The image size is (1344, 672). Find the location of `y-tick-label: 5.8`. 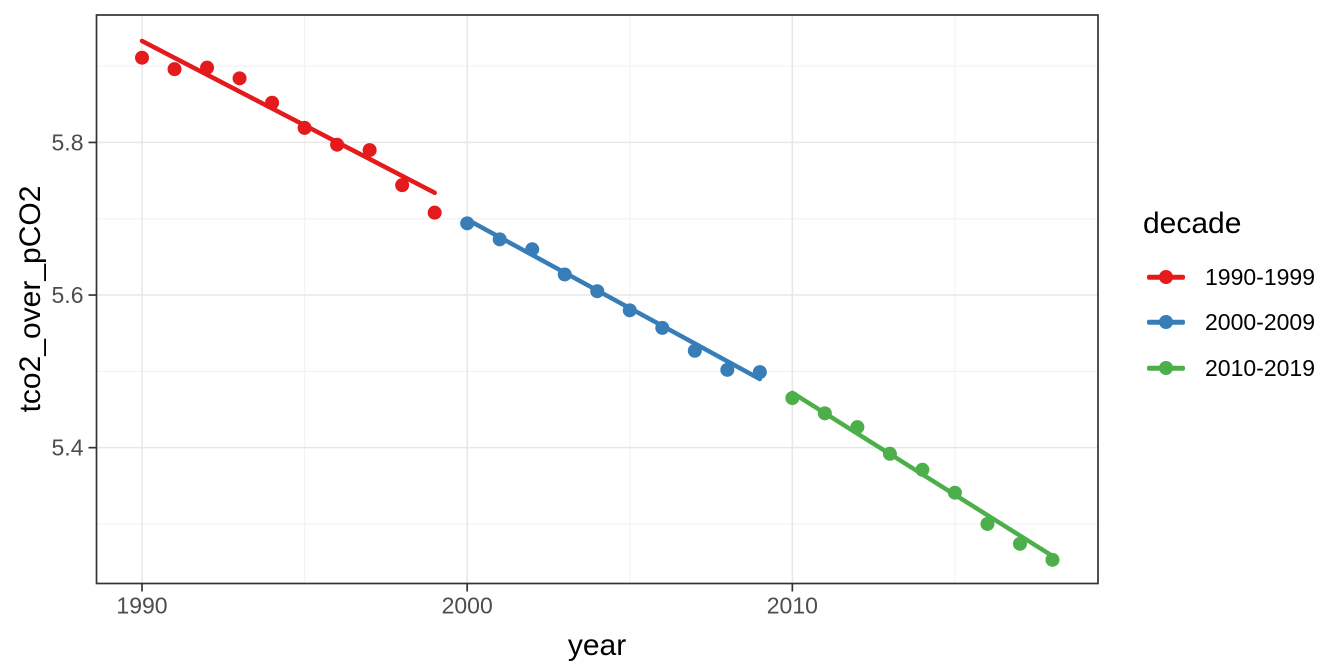

y-tick-label: 5.8 is located at coordinates (68, 142).